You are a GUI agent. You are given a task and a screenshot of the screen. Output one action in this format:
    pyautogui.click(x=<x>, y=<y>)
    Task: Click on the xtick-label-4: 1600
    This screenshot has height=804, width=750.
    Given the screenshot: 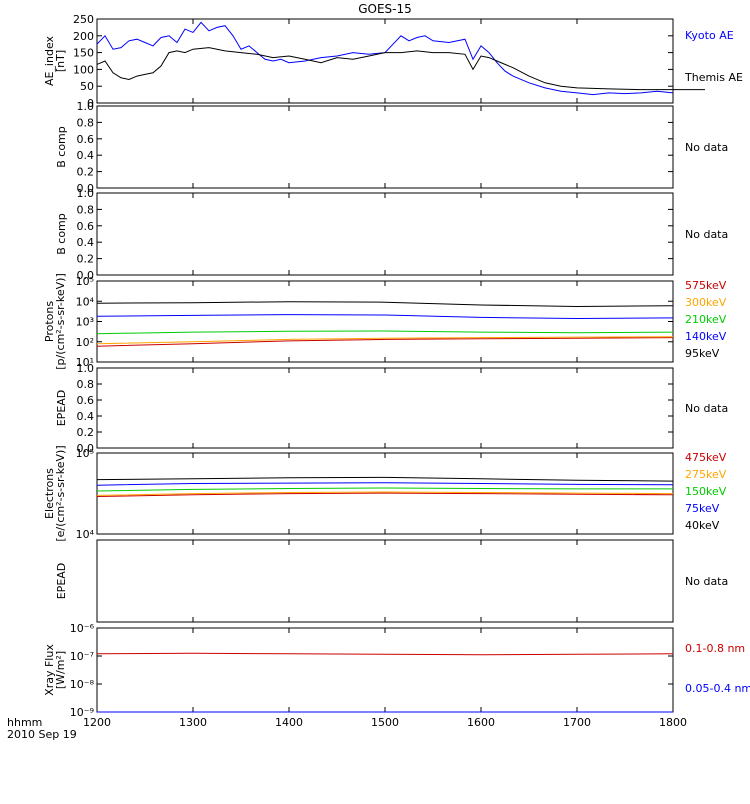 What is the action you would take?
    pyautogui.click(x=481, y=722)
    